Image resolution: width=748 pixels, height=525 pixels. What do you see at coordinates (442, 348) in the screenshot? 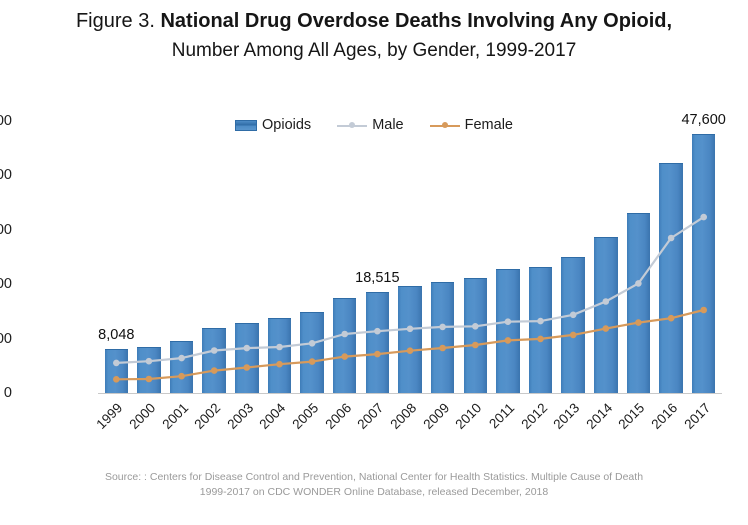
I see `point-female-2009` at bounding box center [442, 348].